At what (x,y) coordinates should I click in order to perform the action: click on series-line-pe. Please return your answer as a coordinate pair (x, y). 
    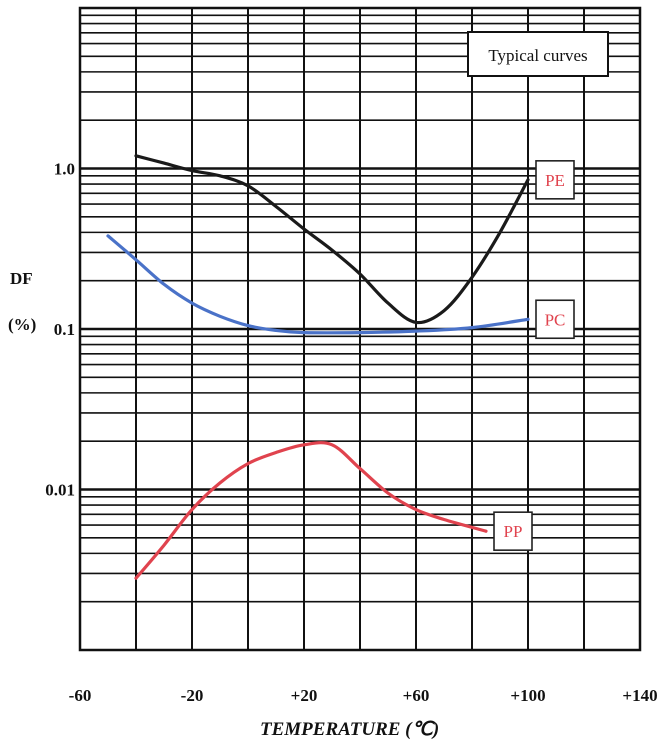
    Looking at the image, I should click on (332, 239).